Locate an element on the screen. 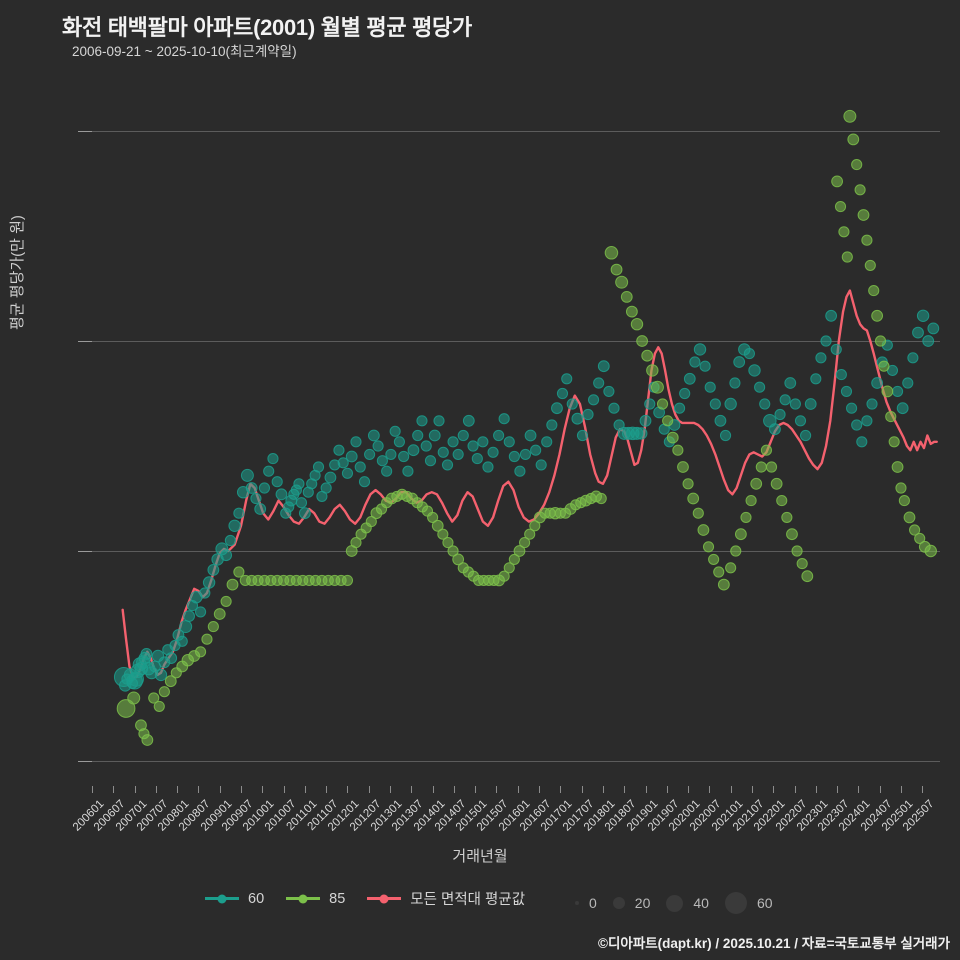 The image size is (960, 960). size-legend: 0 20 40 60 is located at coordinates (682, 903).